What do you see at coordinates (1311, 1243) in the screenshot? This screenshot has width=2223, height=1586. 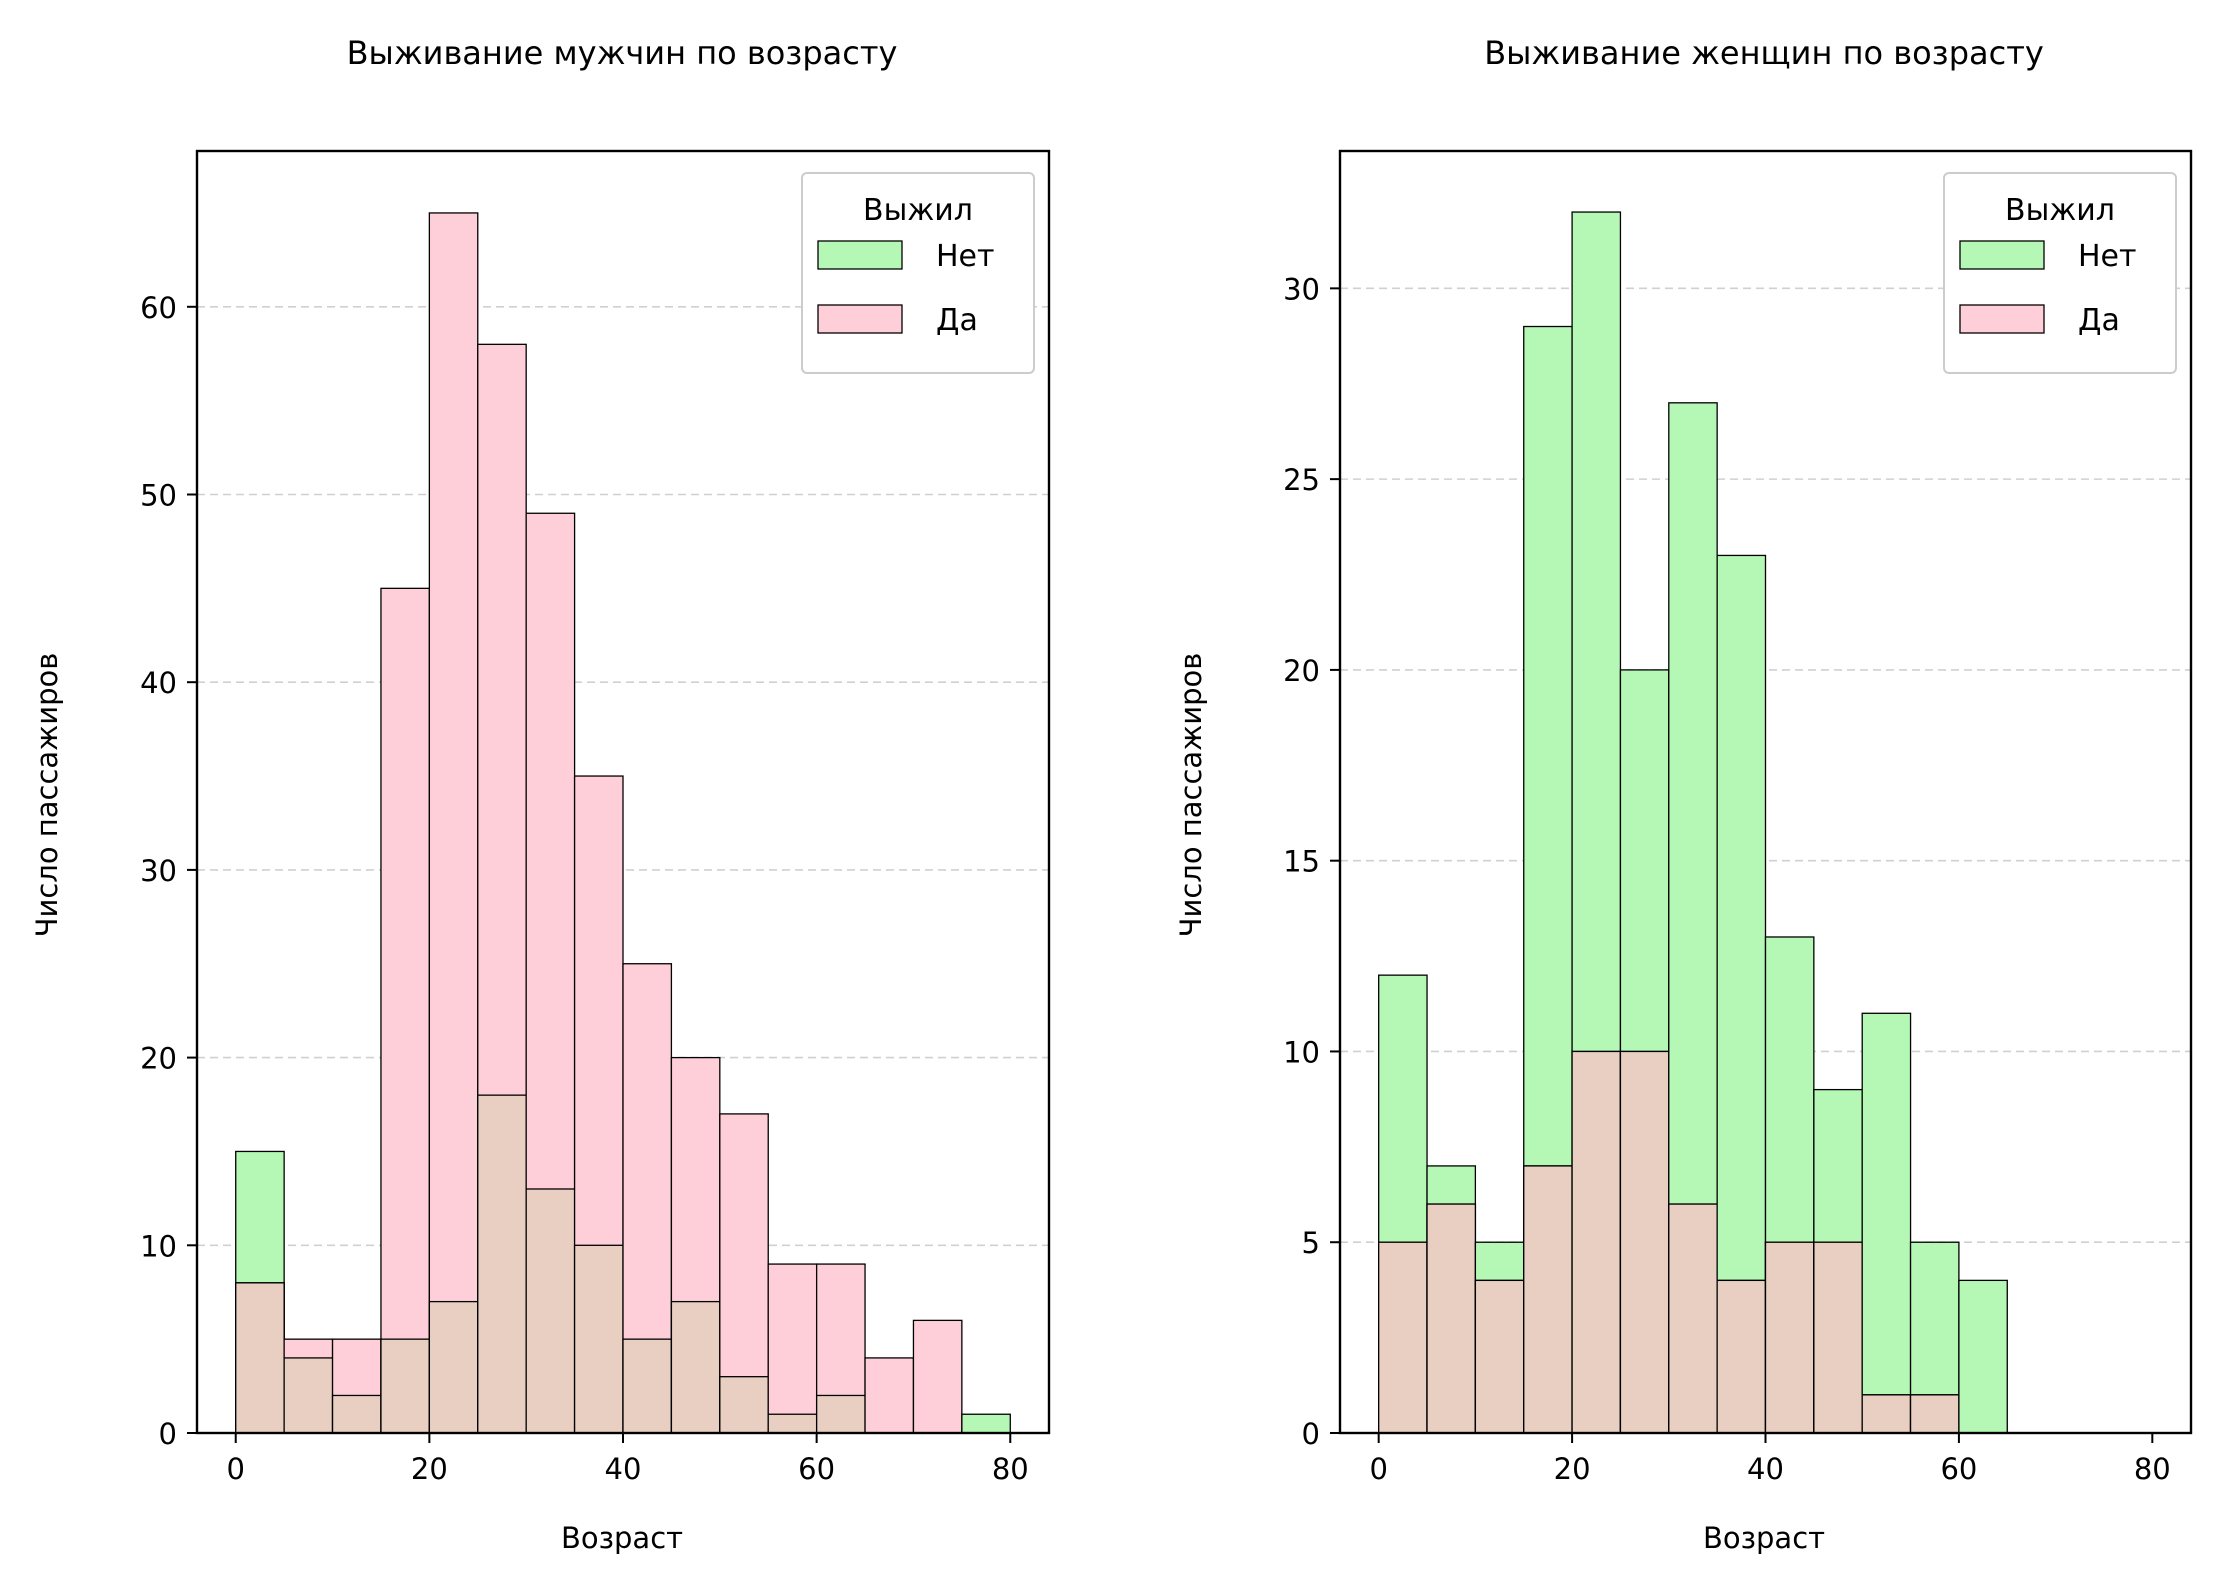 I see `y-tick-label: 5` at bounding box center [1311, 1243].